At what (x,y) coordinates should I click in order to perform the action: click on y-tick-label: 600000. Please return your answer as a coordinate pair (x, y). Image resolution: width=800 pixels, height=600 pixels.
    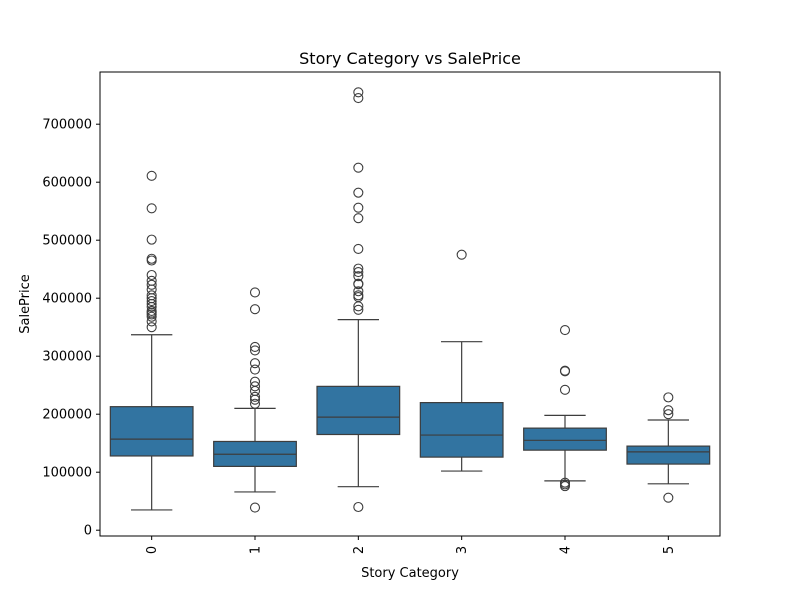
    Looking at the image, I should click on (67, 183).